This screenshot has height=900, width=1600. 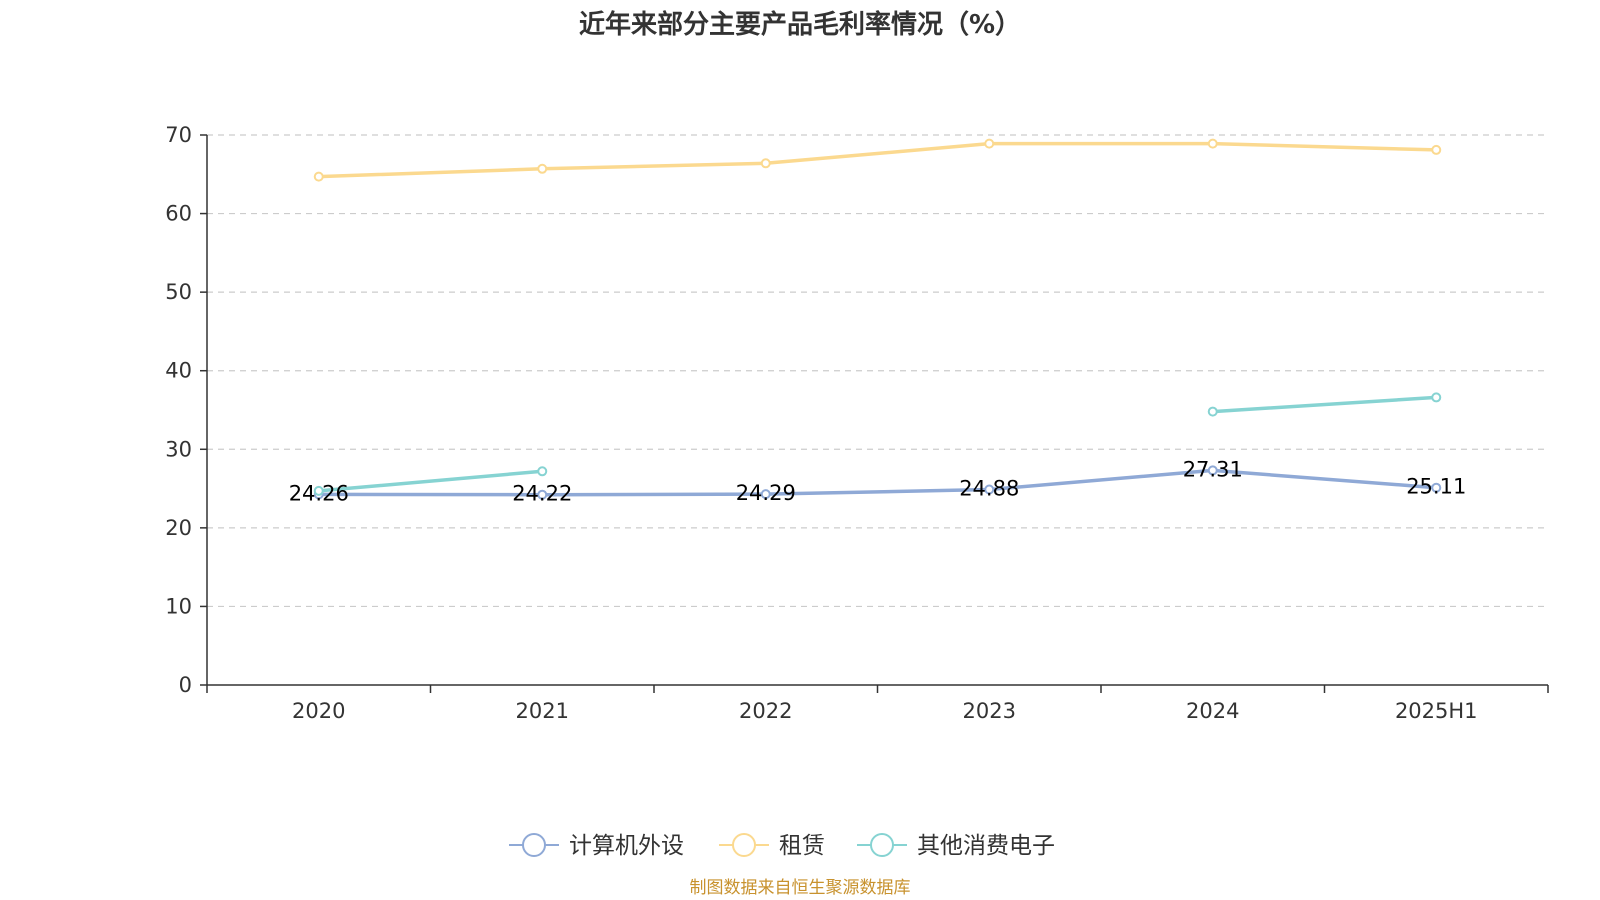 What do you see at coordinates (1212, 711) in the screenshot?
I see `x-tick-label: 2024` at bounding box center [1212, 711].